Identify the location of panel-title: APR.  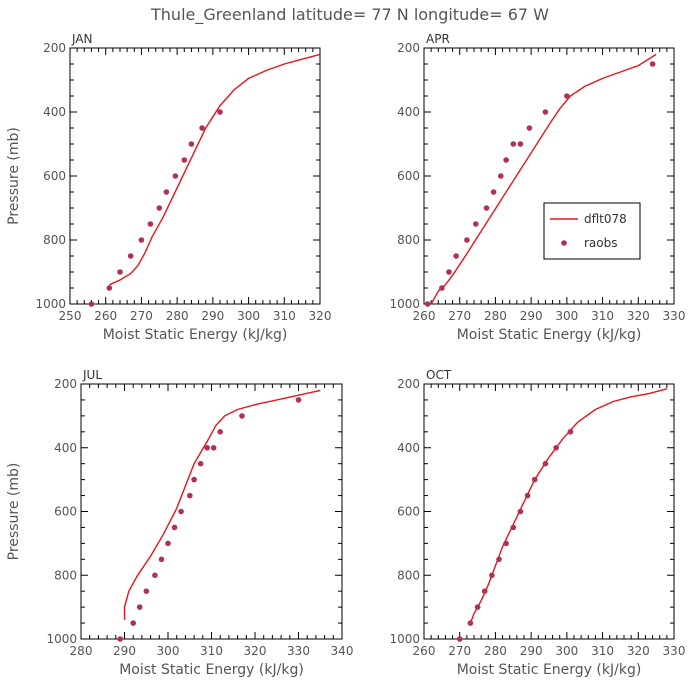
(438, 39).